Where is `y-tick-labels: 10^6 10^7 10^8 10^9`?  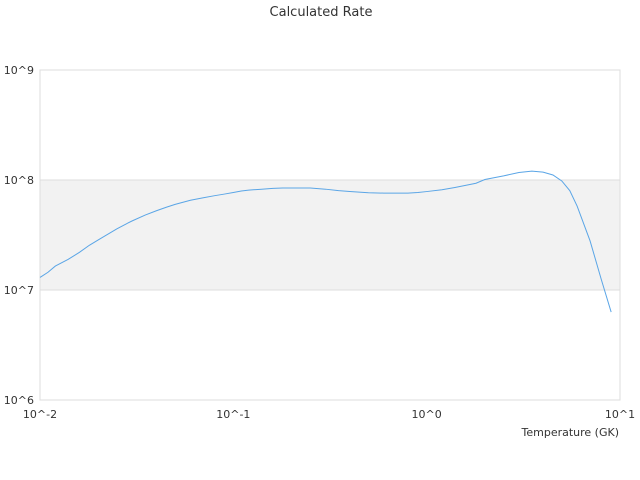 y-tick-labels: 10^6 10^7 10^8 10^9 is located at coordinates (19, 235).